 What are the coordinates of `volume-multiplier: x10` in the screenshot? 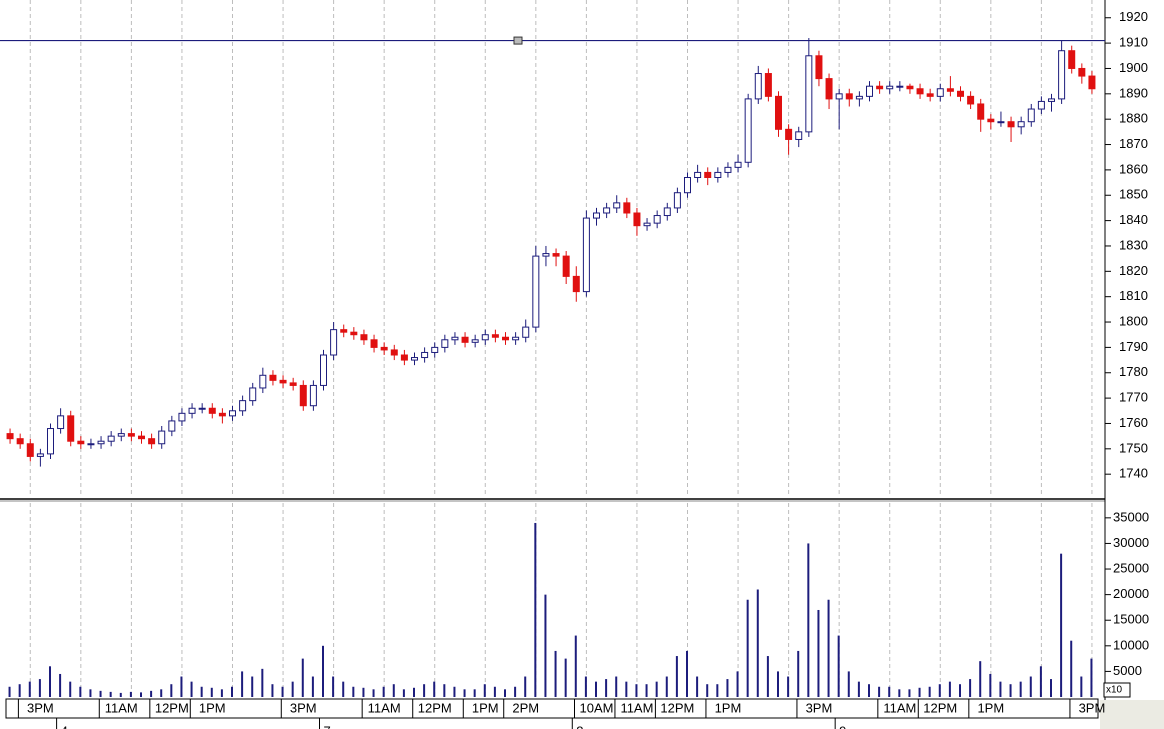 It's located at (1114, 690).